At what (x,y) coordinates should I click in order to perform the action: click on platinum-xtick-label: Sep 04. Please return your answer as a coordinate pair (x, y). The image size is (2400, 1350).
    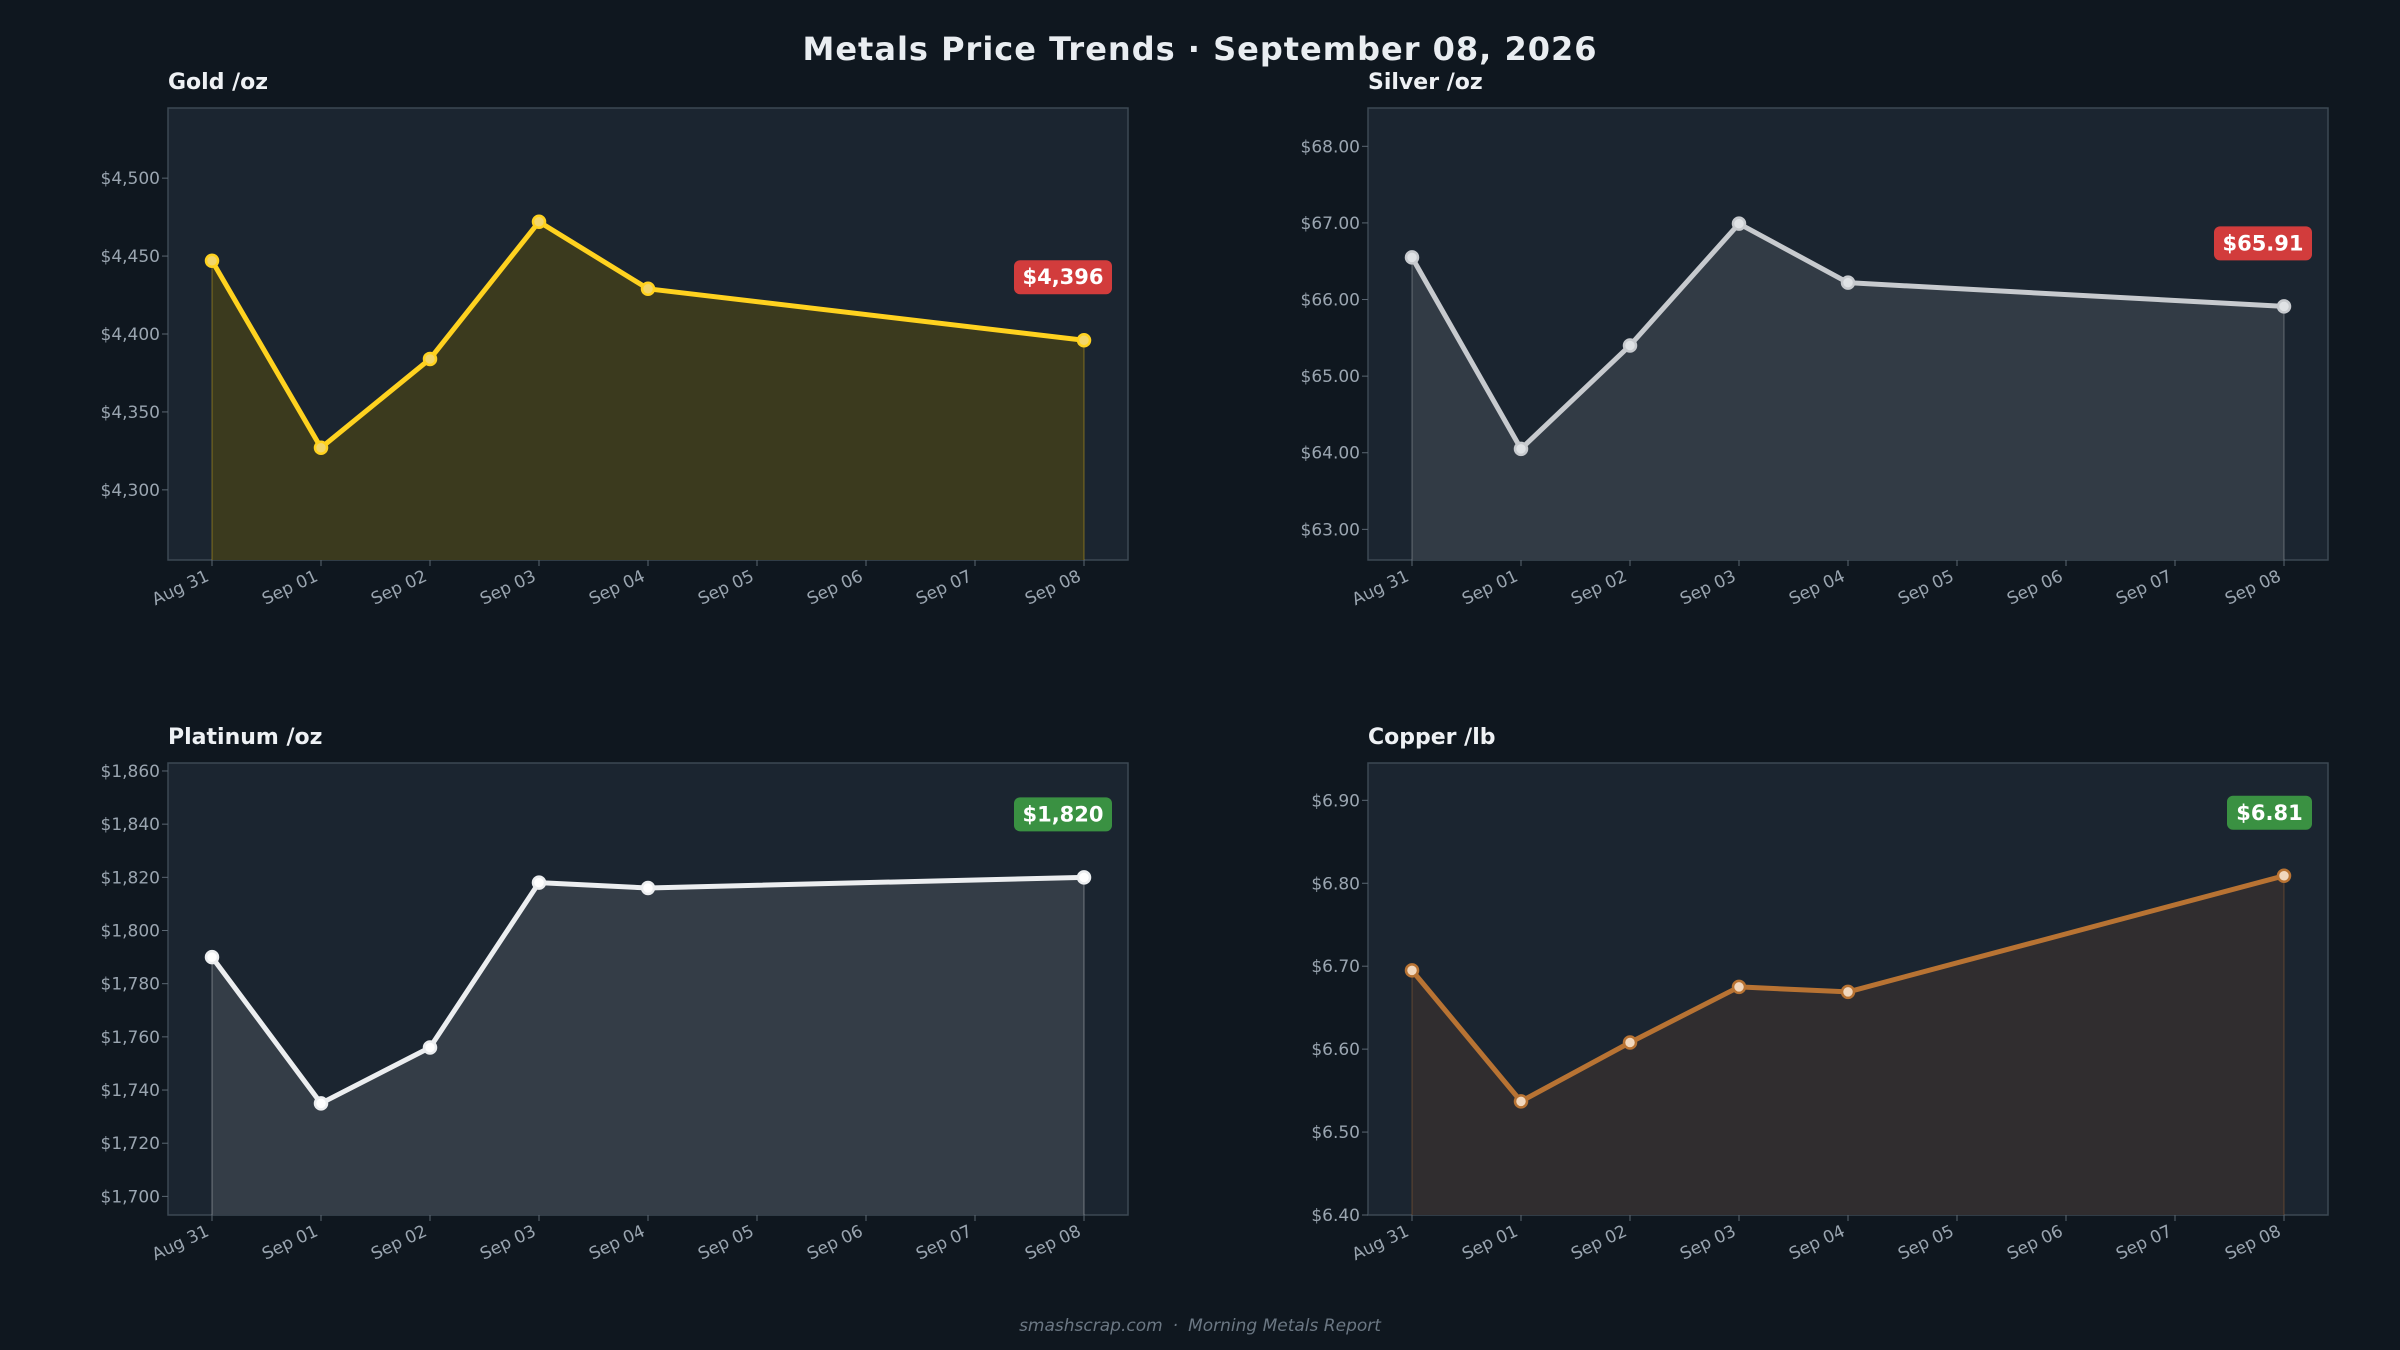
    Looking at the image, I should click on (617, 1242).